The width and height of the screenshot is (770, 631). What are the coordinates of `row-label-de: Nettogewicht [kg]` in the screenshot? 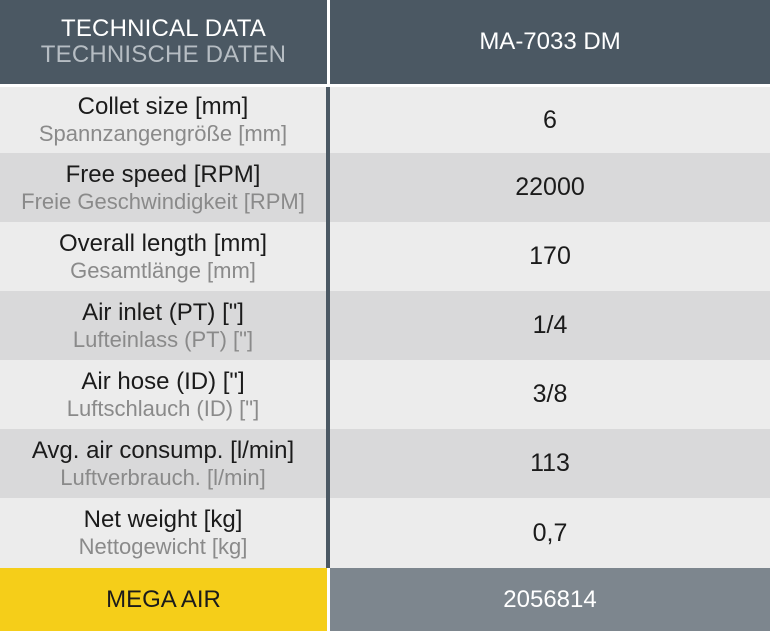 It's located at (163, 546).